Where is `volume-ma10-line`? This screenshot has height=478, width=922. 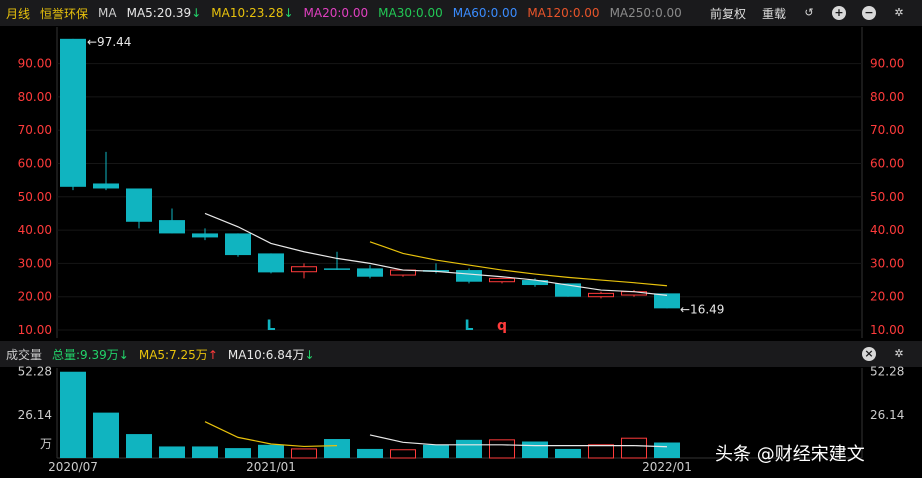
volume-ma10-line is located at coordinates (518, 441).